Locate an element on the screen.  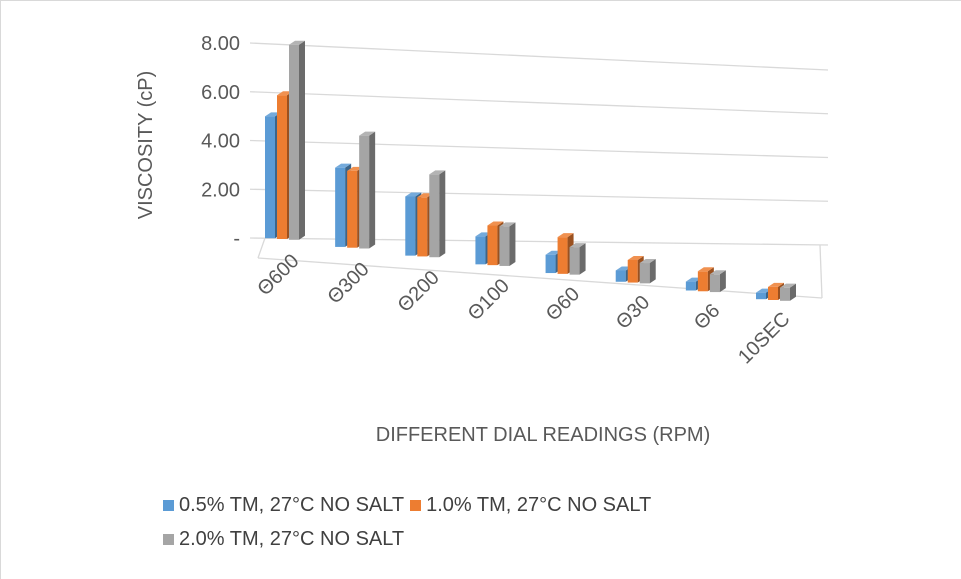
floor-front-edge is located at coordinates (540, 278).